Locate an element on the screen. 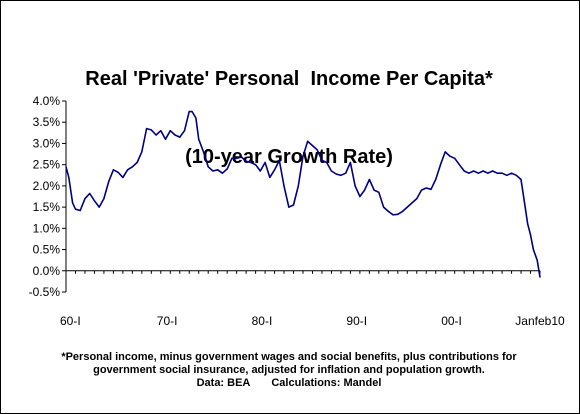 The width and height of the screenshot is (580, 414). y-tick-label: 1.5% is located at coordinates (47, 207).